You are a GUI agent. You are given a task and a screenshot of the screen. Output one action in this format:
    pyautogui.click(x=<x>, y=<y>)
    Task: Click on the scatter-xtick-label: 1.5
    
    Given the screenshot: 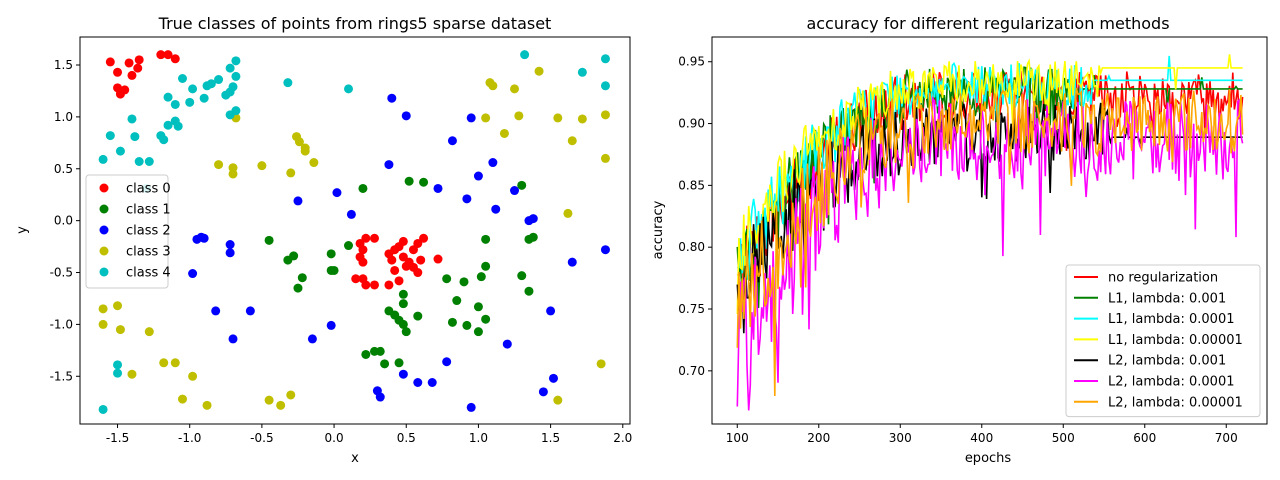 What is the action you would take?
    pyautogui.click(x=550, y=438)
    